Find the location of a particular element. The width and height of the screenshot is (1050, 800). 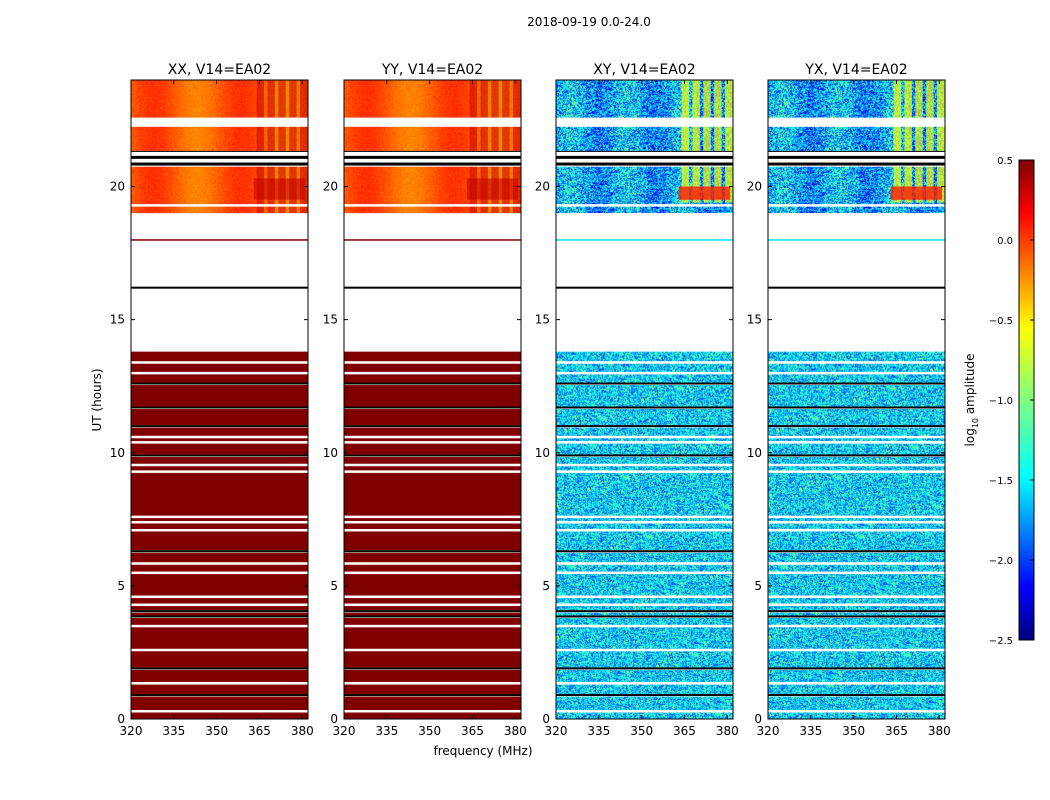

panel-title: YX, V14=EA02 is located at coordinates (855, 70).